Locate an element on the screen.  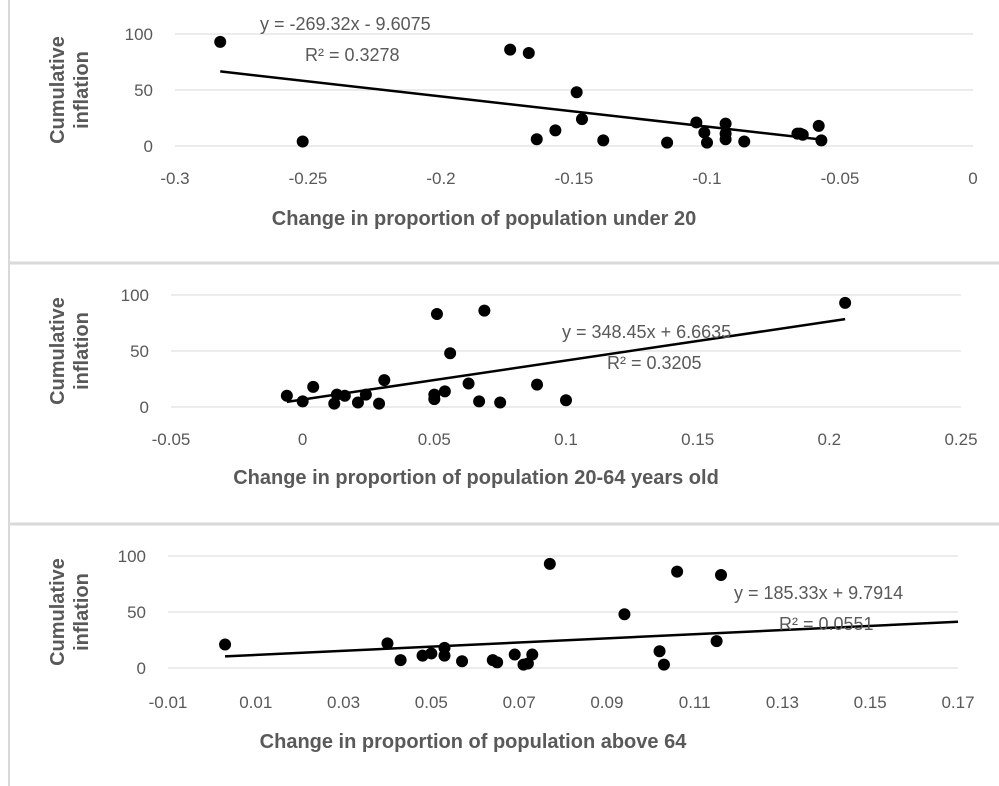
x-tick-label: -0.2 is located at coordinates (440, 178).